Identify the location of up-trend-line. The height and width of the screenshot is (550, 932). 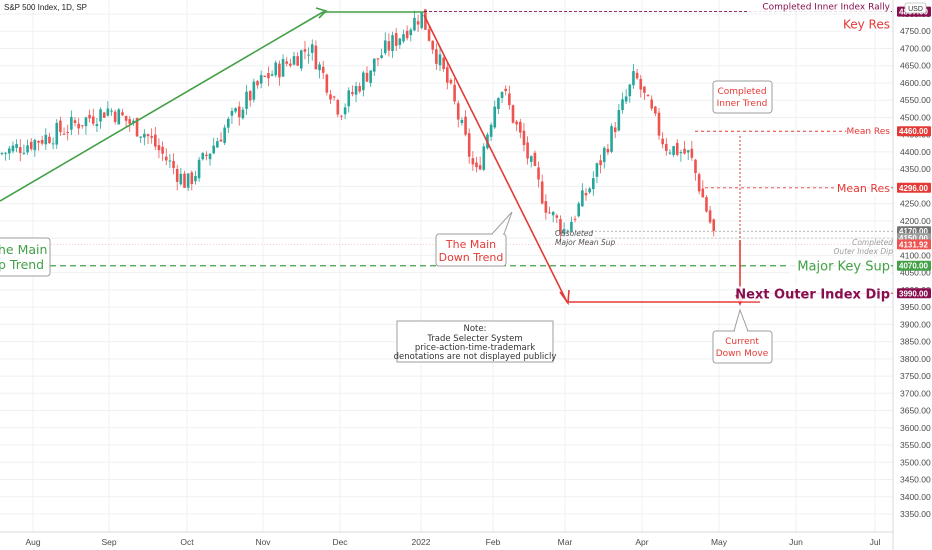
(162, 106).